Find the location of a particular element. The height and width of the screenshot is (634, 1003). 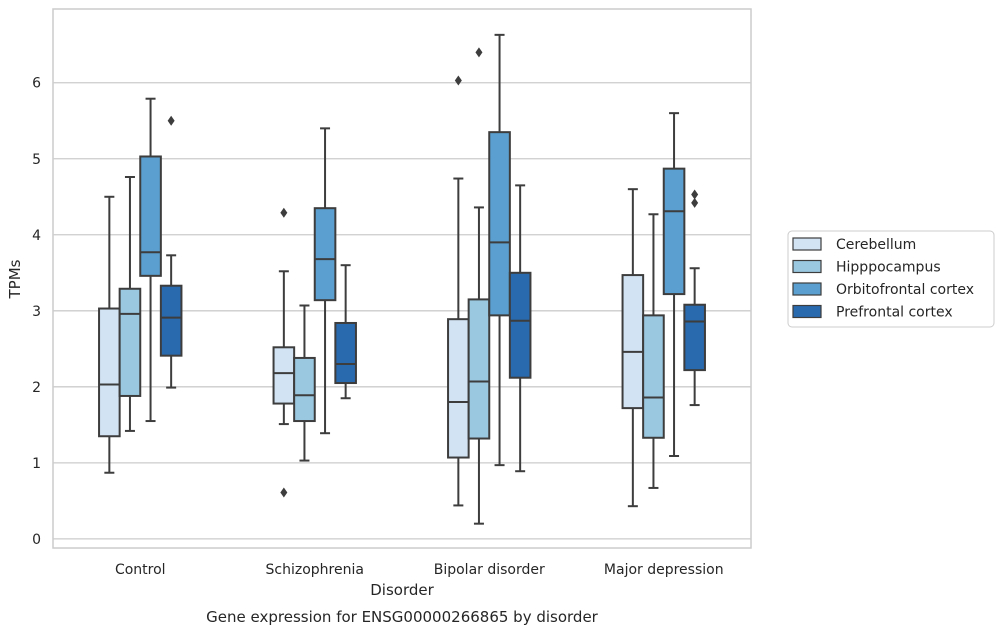

y-tick-label: 3 is located at coordinates (36, 312).